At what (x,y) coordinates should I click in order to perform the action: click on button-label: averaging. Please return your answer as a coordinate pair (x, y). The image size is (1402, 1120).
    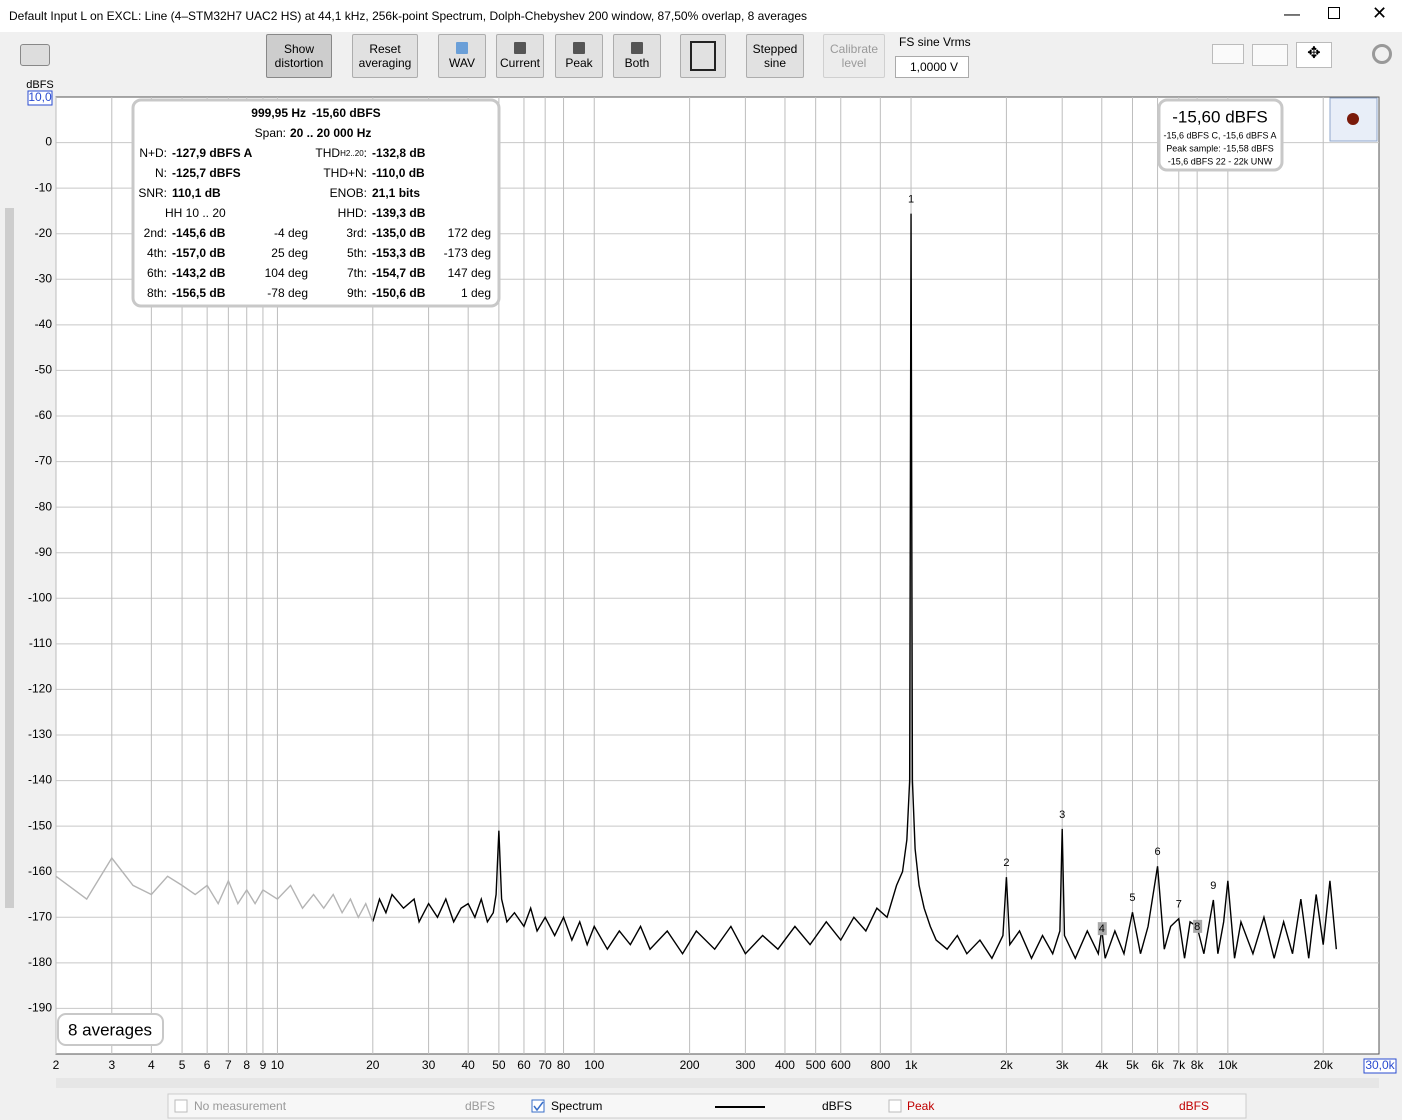
    Looking at the image, I should click on (385, 63).